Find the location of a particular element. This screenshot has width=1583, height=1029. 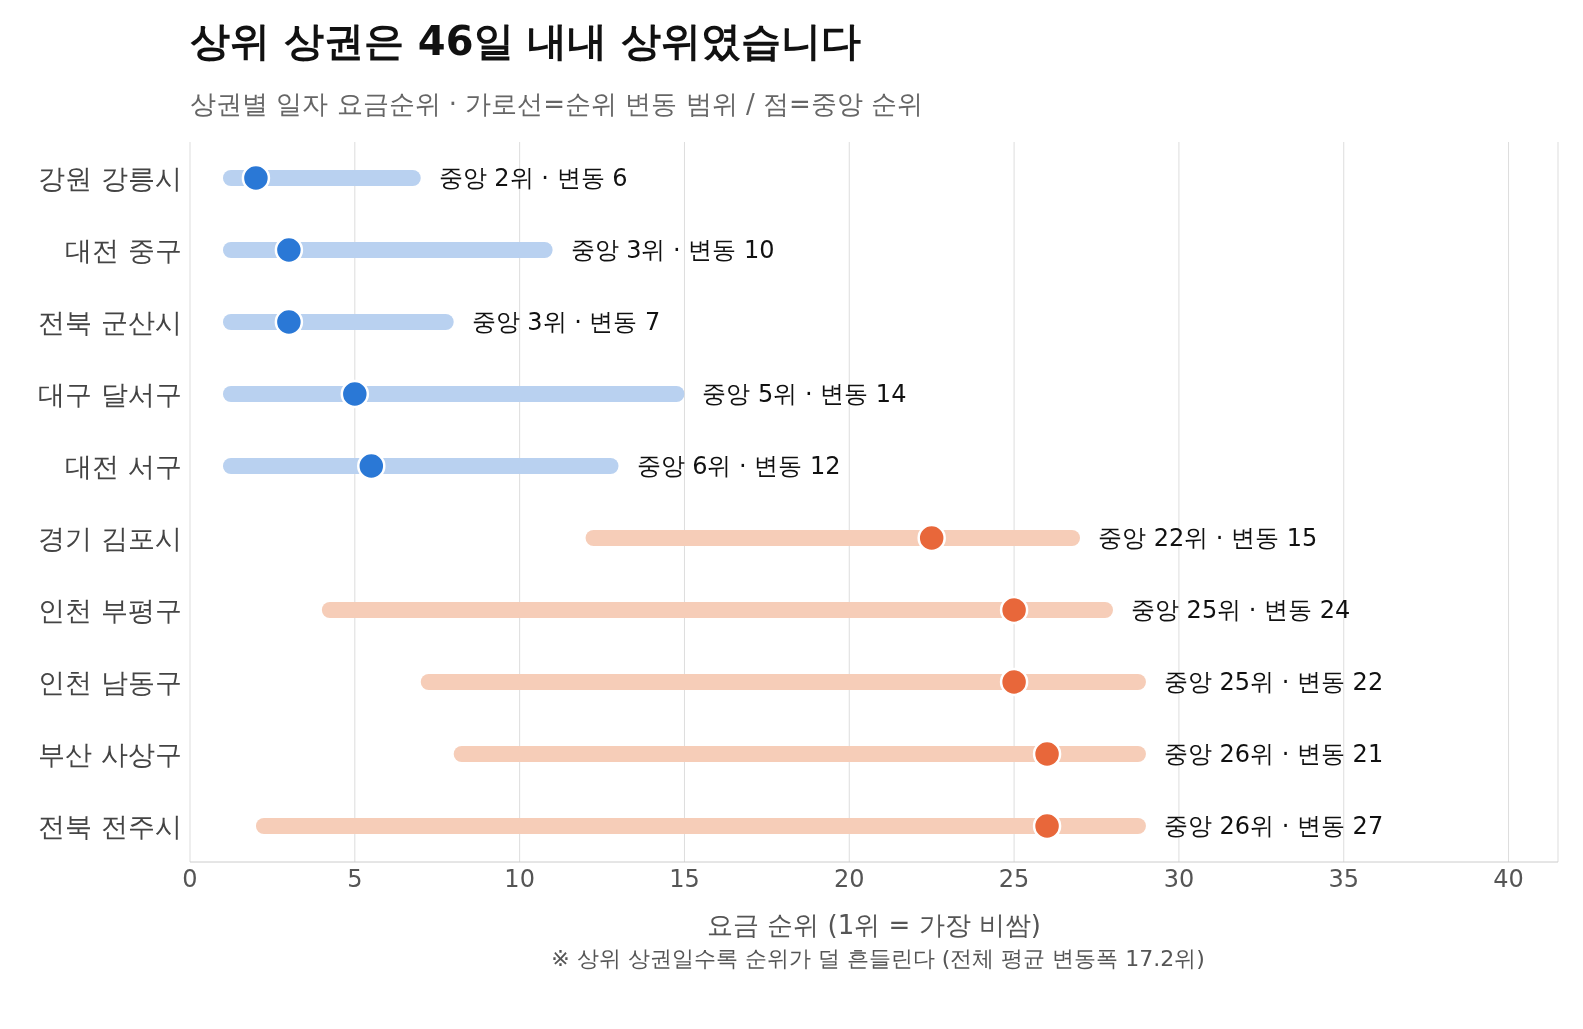

x-tick-label: 20 is located at coordinates (849, 879).